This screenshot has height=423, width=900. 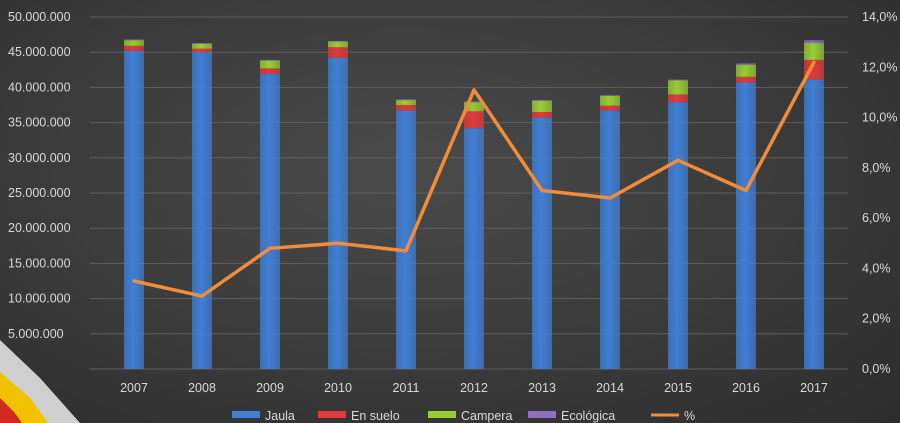 What do you see at coordinates (338, 41) in the screenshot?
I see `bar-ecol-gica-2010` at bounding box center [338, 41].